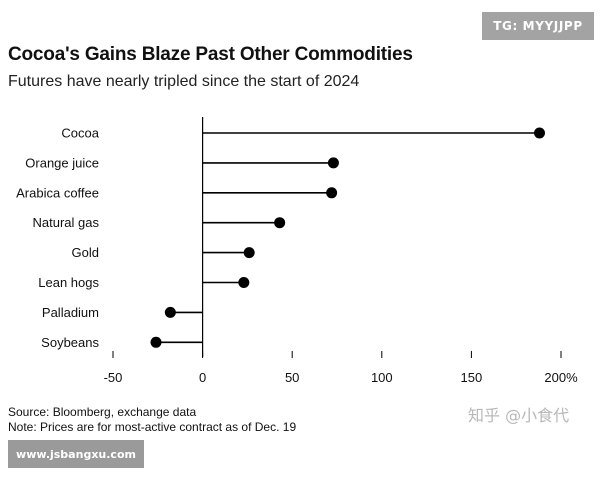  What do you see at coordinates (70, 312) in the screenshot?
I see `category-label: Palladium` at bounding box center [70, 312].